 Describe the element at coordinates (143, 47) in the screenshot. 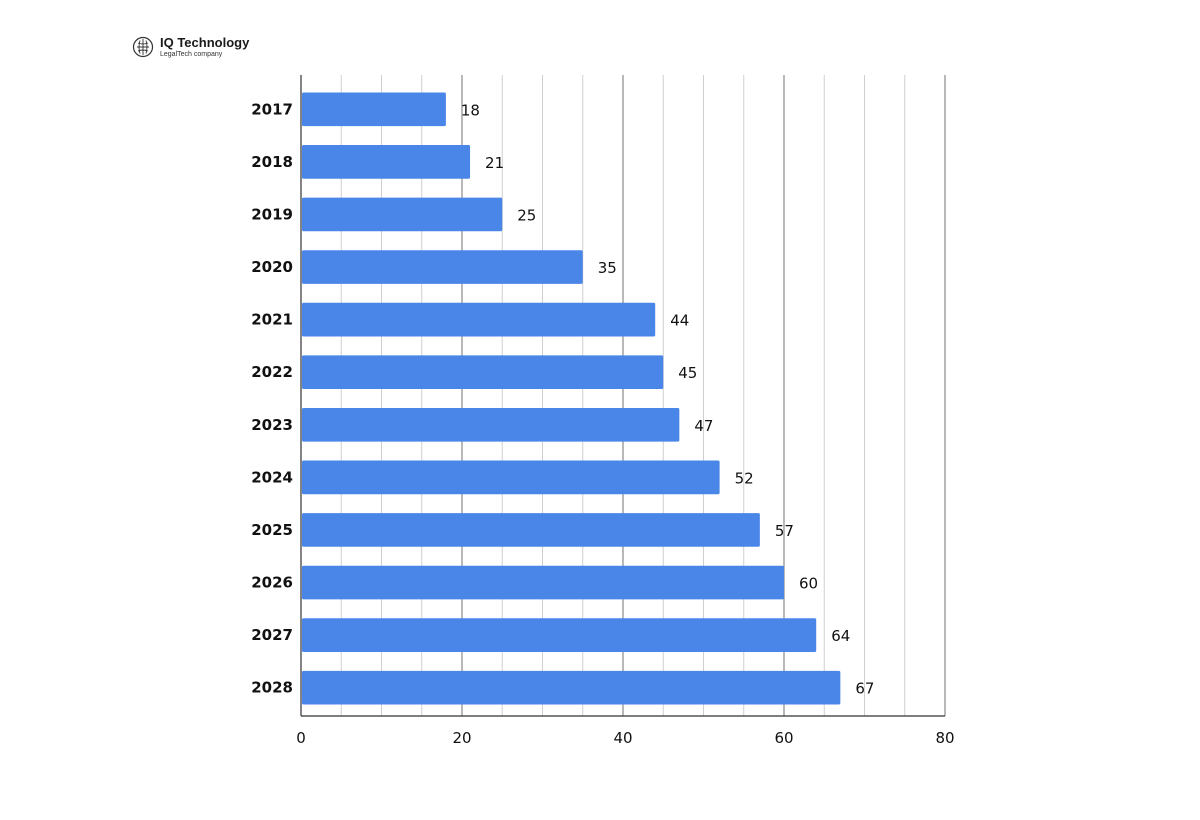

I see `brain-icon` at that location.